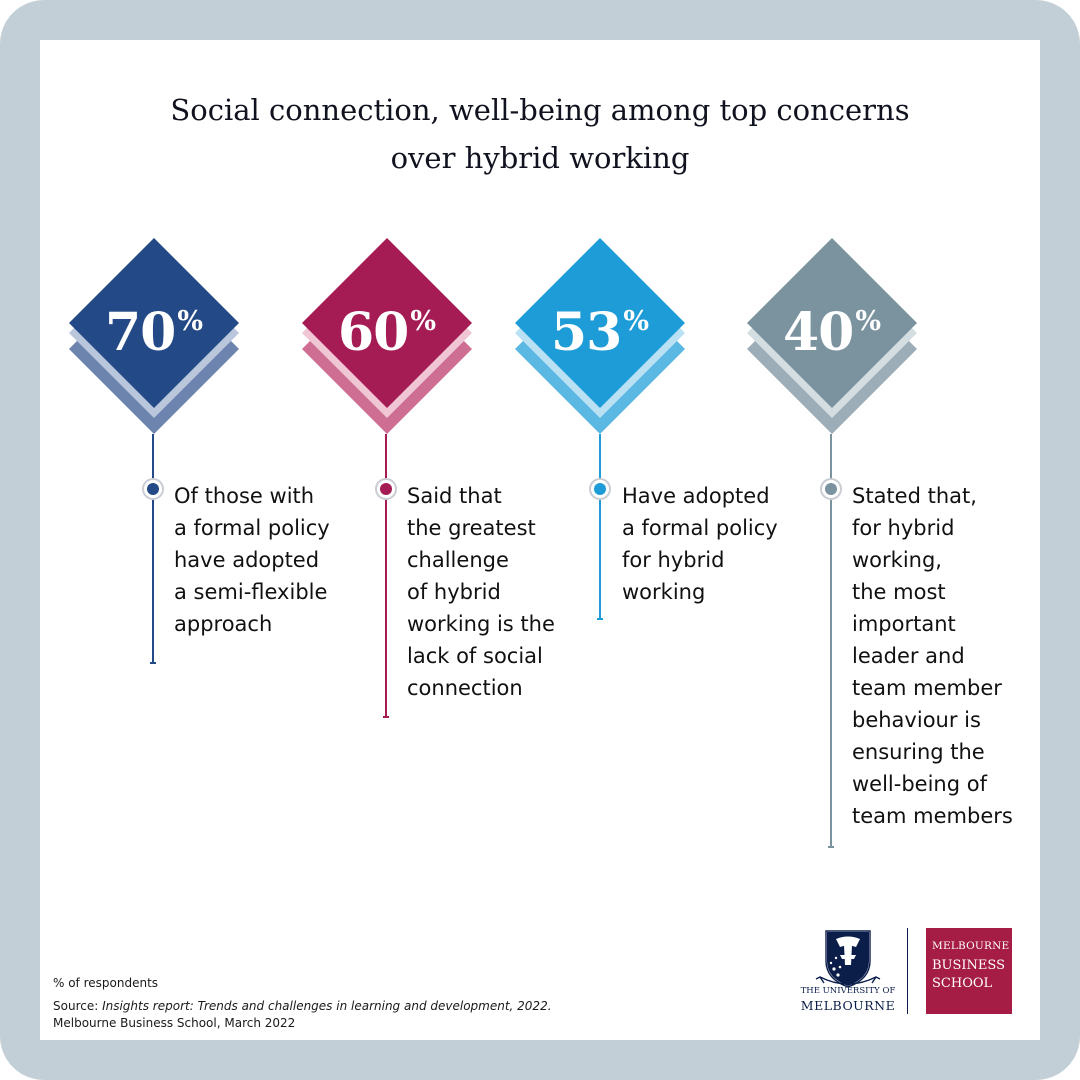 The width and height of the screenshot is (1080, 1080). Describe the element at coordinates (962, 983) in the screenshot. I see `mbs-logo-line-3: SCHOOL` at that location.